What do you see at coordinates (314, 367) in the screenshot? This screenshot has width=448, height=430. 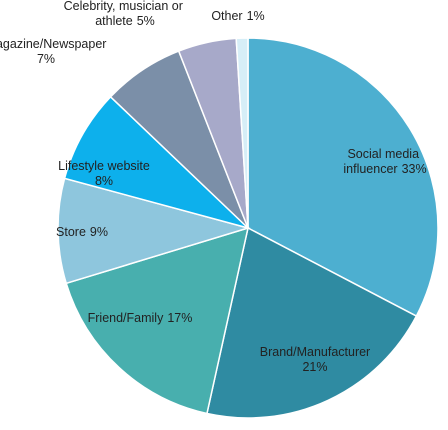 I see `slice-value-label: 21%` at bounding box center [314, 367].